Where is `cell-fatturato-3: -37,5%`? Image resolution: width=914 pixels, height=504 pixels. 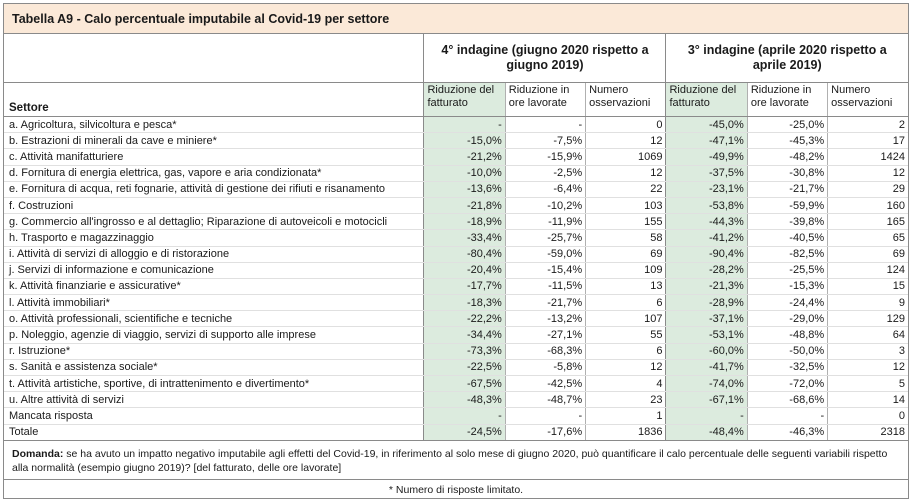
cell-fatturato-3: -37,5% is located at coordinates (706, 173).